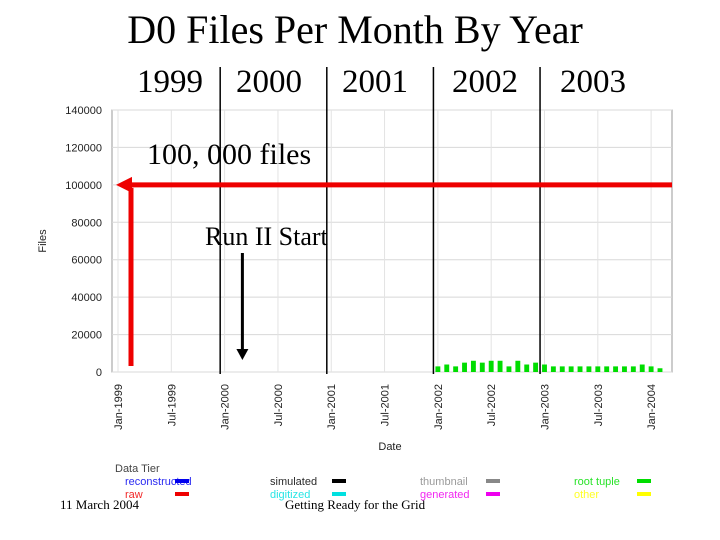 The width and height of the screenshot is (720, 540). What do you see at coordinates (182, 481) in the screenshot?
I see `legend-swatch-reconstructed` at bounding box center [182, 481].